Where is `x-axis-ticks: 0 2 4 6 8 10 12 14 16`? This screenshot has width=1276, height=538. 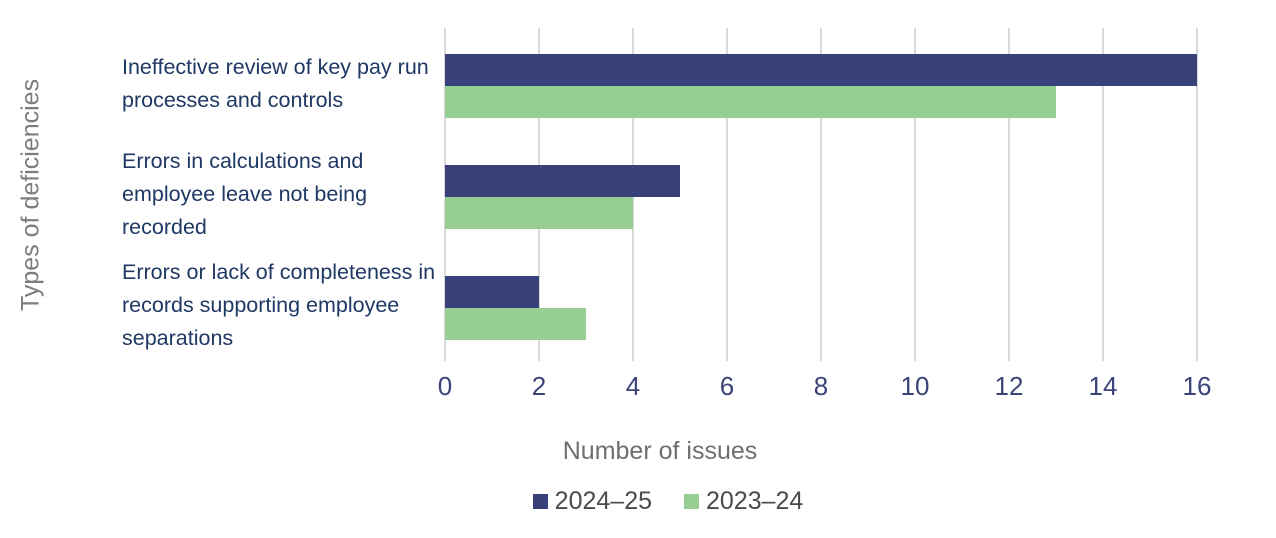
x-axis-ticks: 0 2 4 6 8 10 12 14 16 is located at coordinates (825, 386).